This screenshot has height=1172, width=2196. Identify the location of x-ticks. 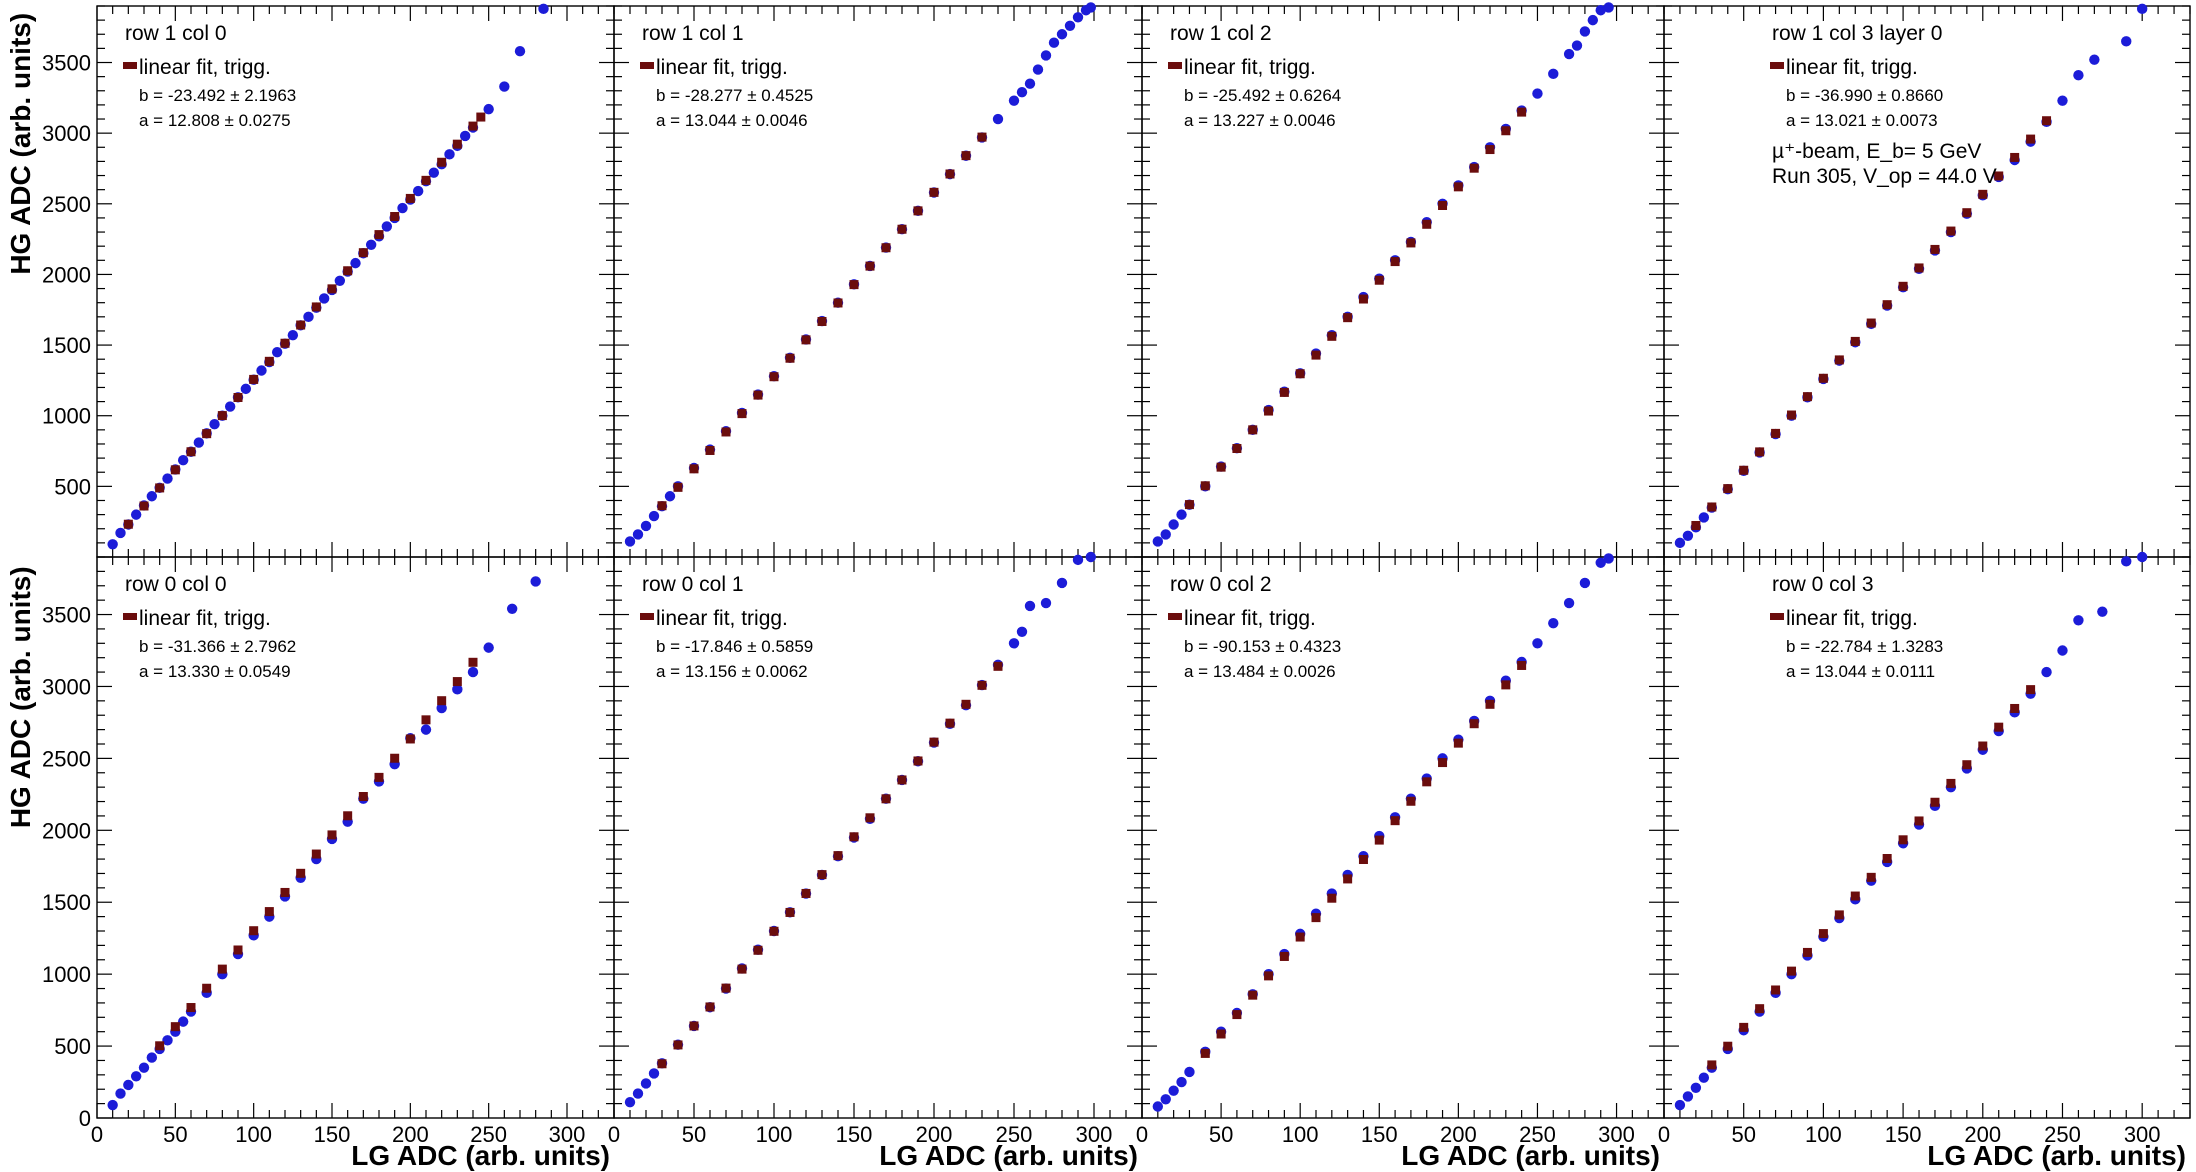
(878, 837).